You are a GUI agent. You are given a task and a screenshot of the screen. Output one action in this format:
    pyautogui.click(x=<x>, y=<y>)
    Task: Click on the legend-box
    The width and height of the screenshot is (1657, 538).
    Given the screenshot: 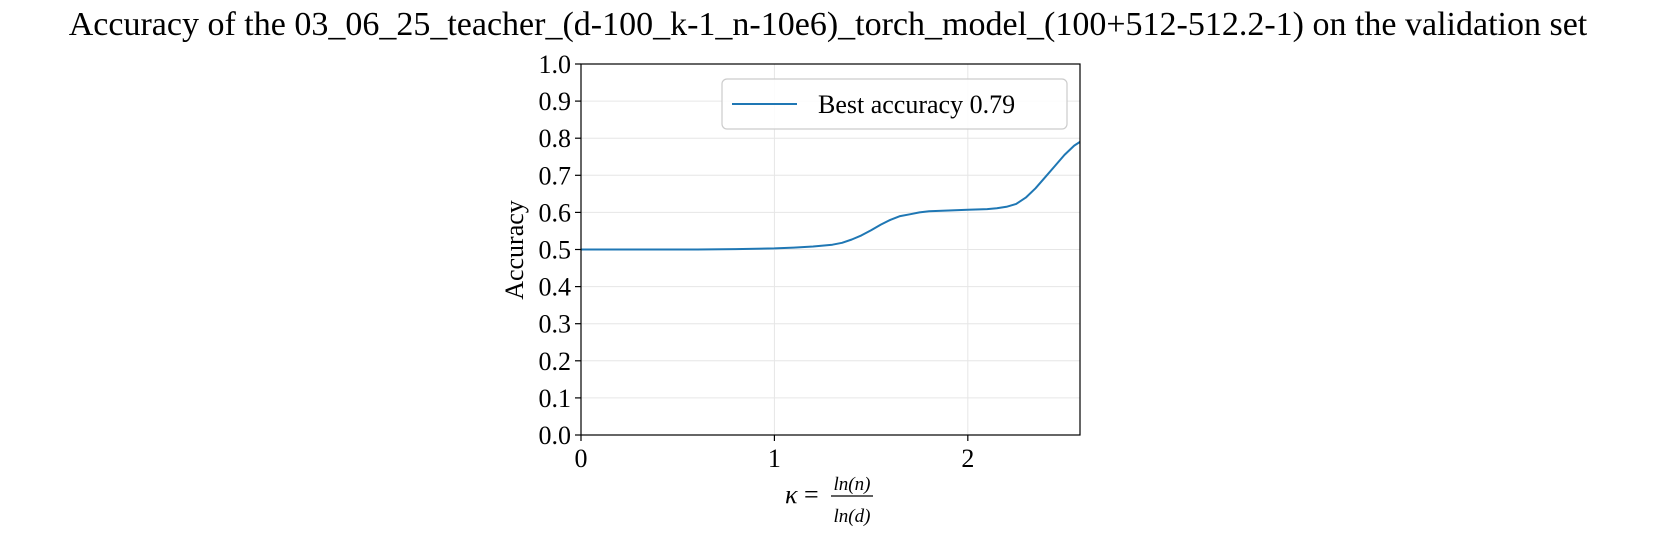 What is the action you would take?
    pyautogui.click(x=894, y=104)
    